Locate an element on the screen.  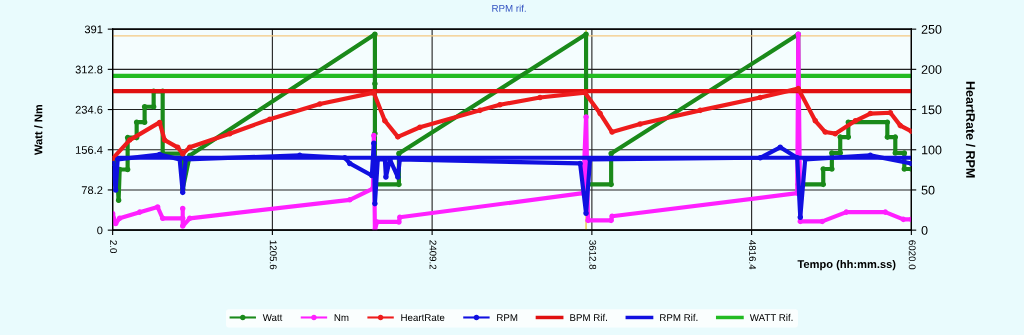
x-tick-label: 4816.4 is located at coordinates (752, 255).